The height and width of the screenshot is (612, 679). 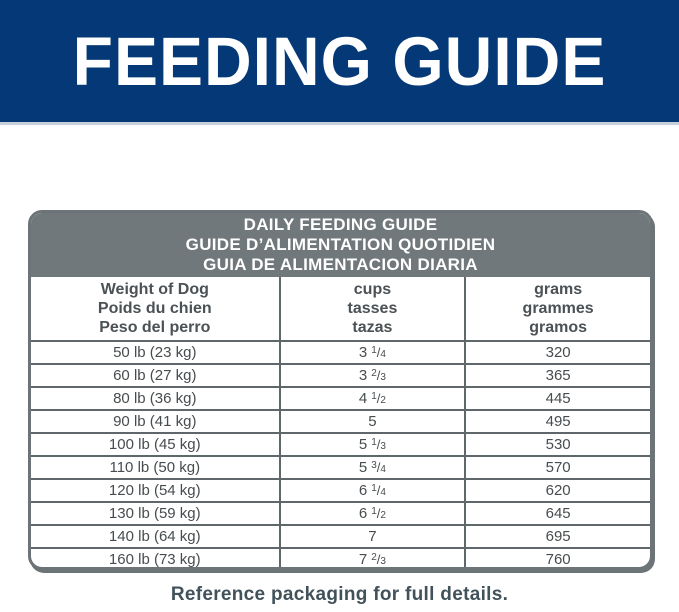 I want to click on grams-cell: 530, so click(x=557, y=444).